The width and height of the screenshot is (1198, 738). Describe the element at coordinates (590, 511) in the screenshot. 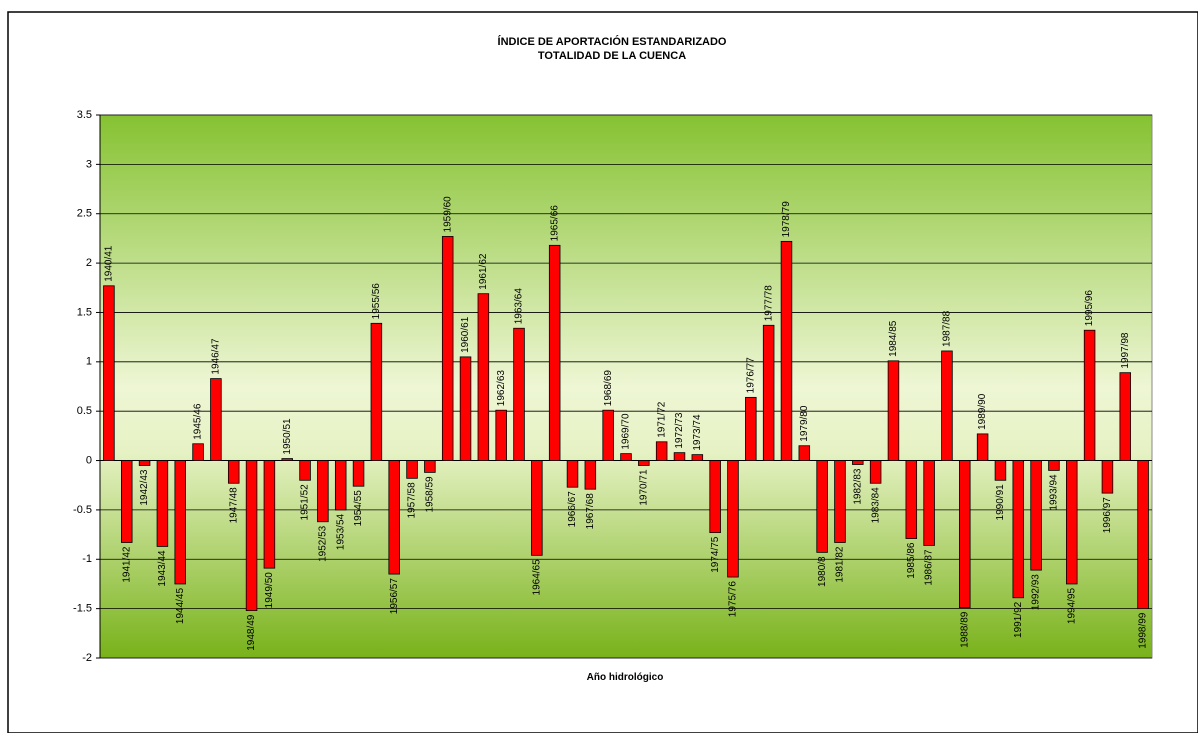

I see `category-label: 1967/68` at that location.